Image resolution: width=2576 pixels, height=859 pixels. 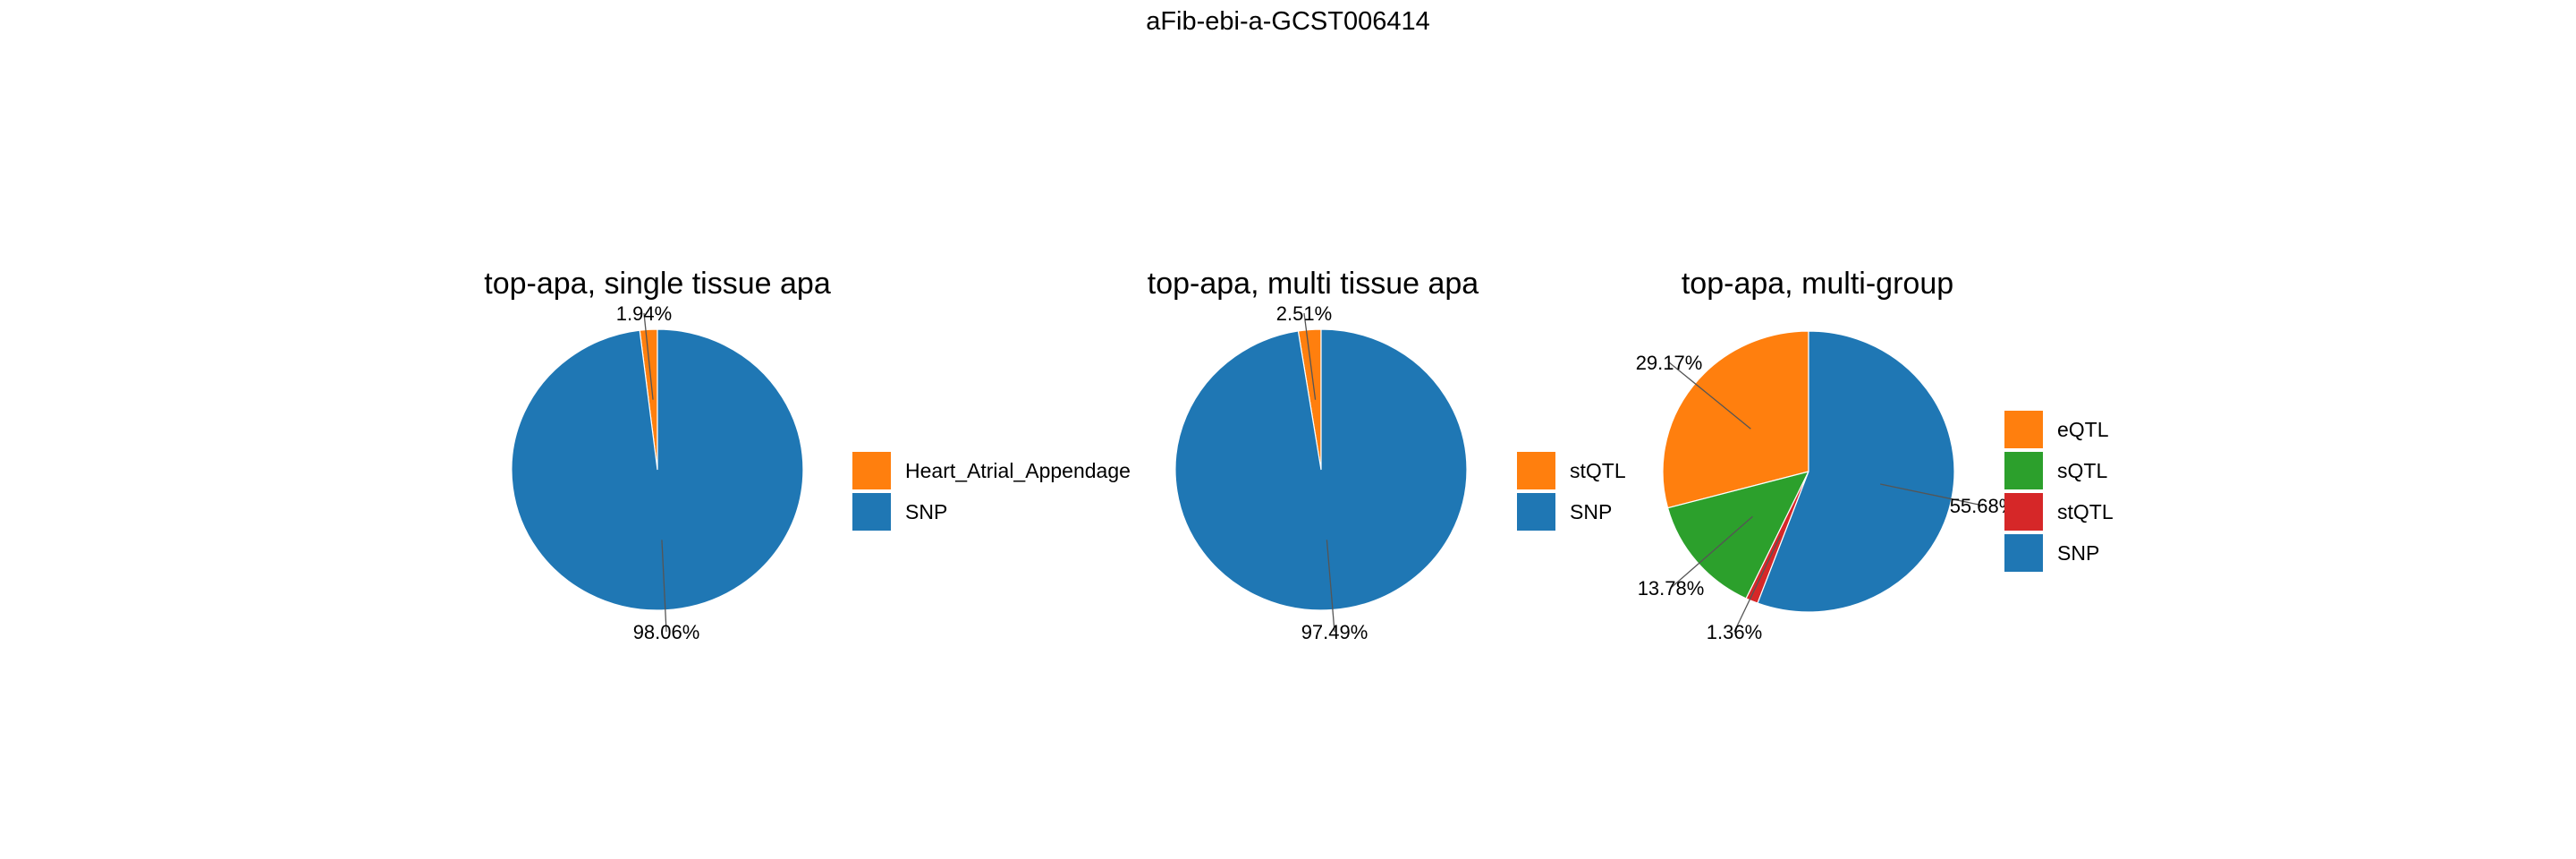 I want to click on pie-1-legend: Heart_Atrial_Appendage SNP, so click(x=991, y=491).